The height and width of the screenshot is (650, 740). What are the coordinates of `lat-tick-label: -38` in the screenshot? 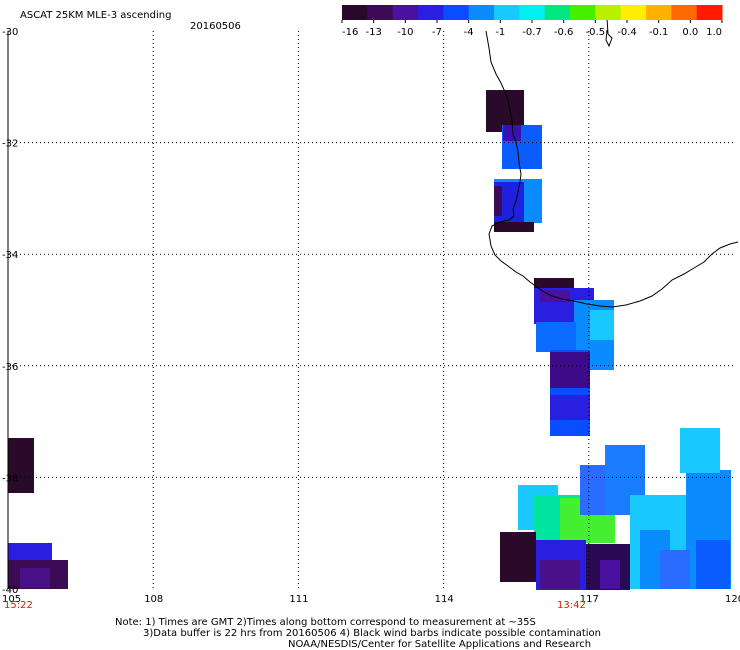 It's located at (10, 478).